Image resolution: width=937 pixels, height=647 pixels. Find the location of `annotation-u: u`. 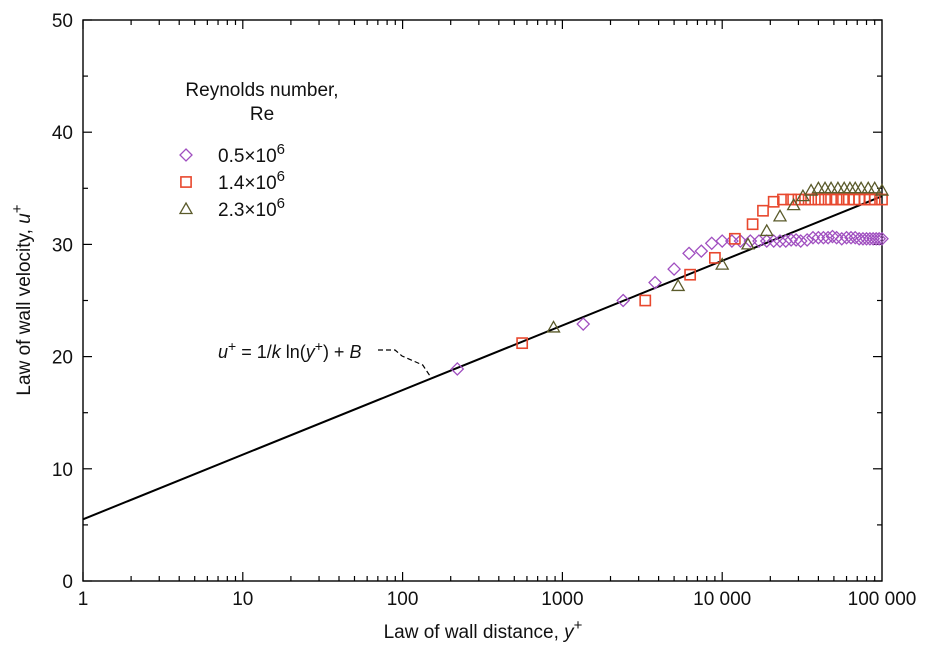

annotation-u: u is located at coordinates (223, 352).